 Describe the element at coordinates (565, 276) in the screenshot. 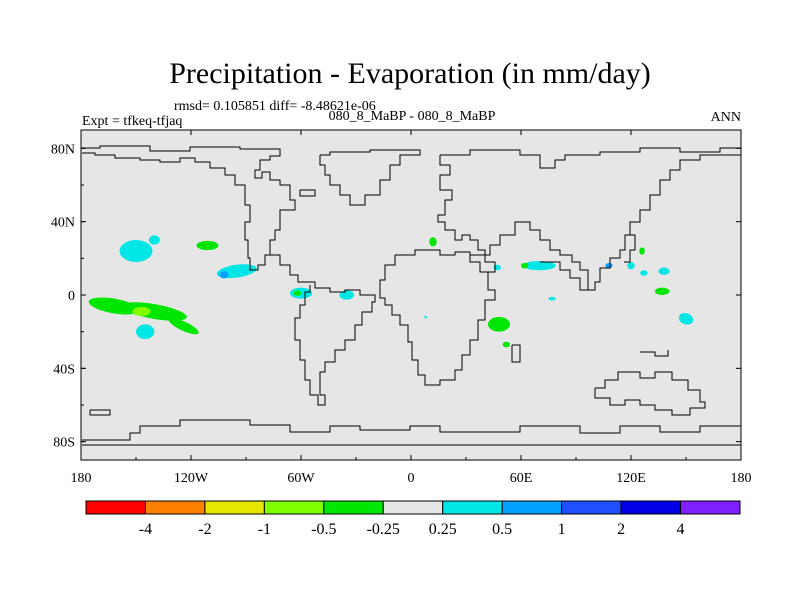

I see `coastline-southeast-asia` at that location.